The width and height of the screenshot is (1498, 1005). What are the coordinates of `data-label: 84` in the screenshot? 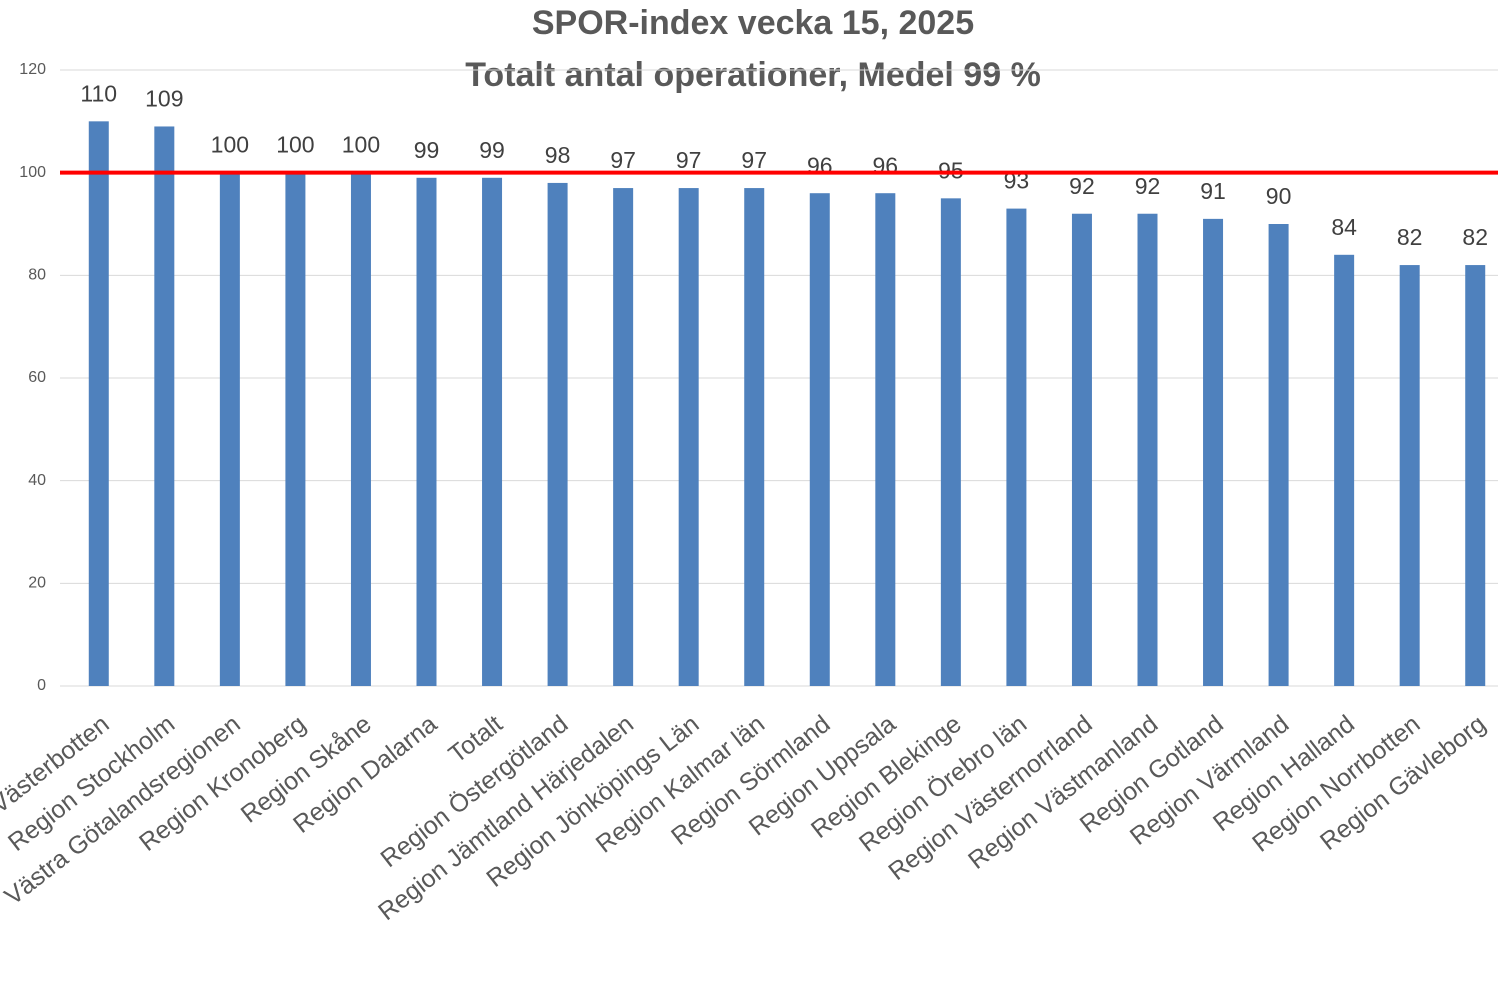 It's located at (1344, 227).